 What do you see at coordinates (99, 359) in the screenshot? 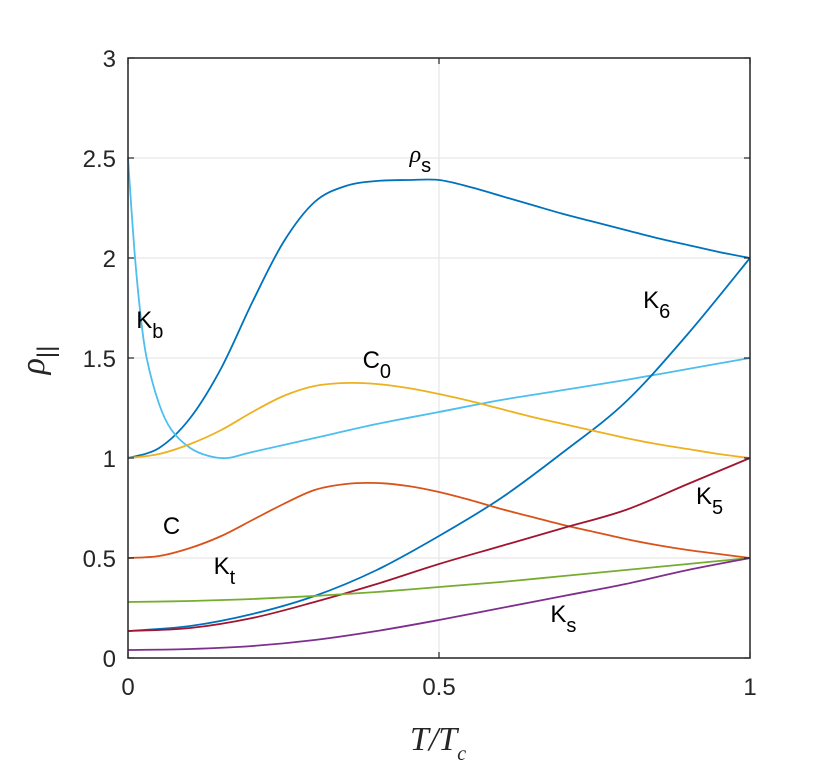
I see `y-tick-label: 1.5` at bounding box center [99, 359].